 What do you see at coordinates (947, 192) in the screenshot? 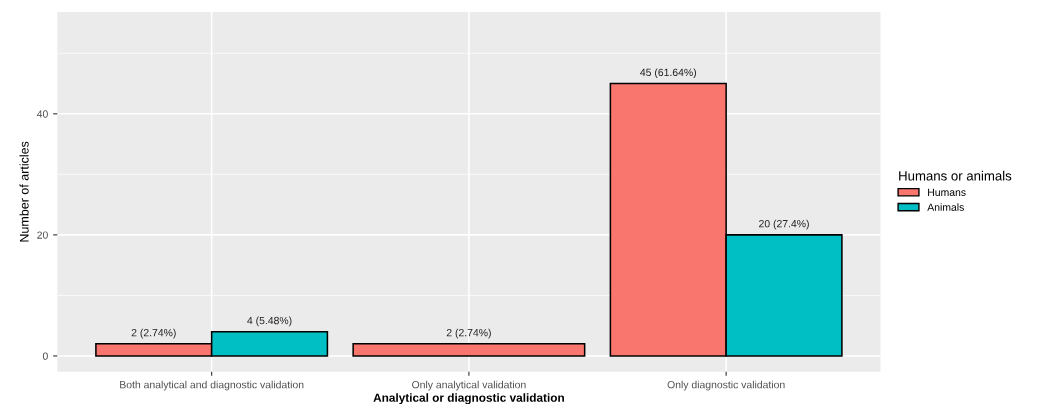
I see `legend-label: Humans` at bounding box center [947, 192].